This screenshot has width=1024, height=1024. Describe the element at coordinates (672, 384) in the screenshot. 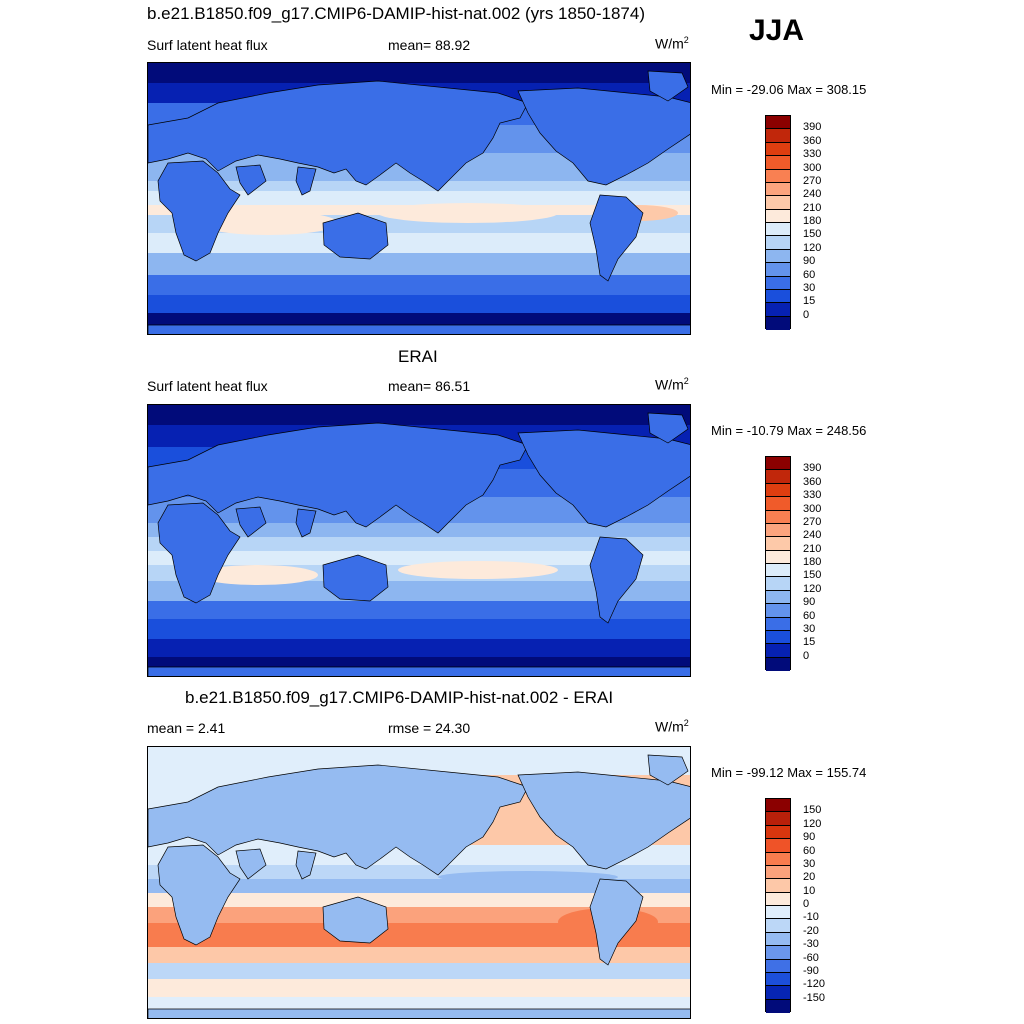

I see `panel2-unit-label: W/m2` at that location.